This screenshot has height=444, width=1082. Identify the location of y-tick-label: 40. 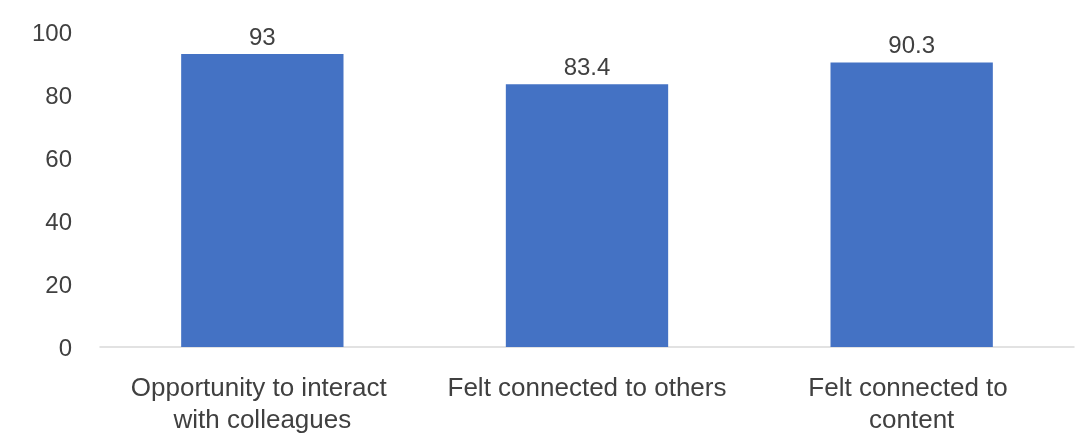
(58, 221).